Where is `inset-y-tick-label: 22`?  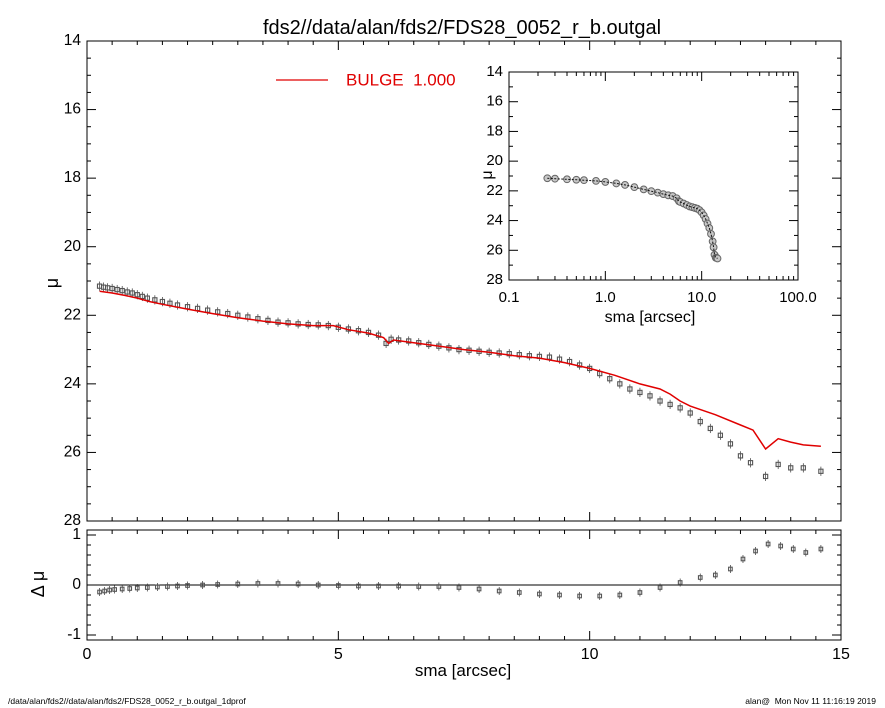 inset-y-tick-label: 22 is located at coordinates (494, 190).